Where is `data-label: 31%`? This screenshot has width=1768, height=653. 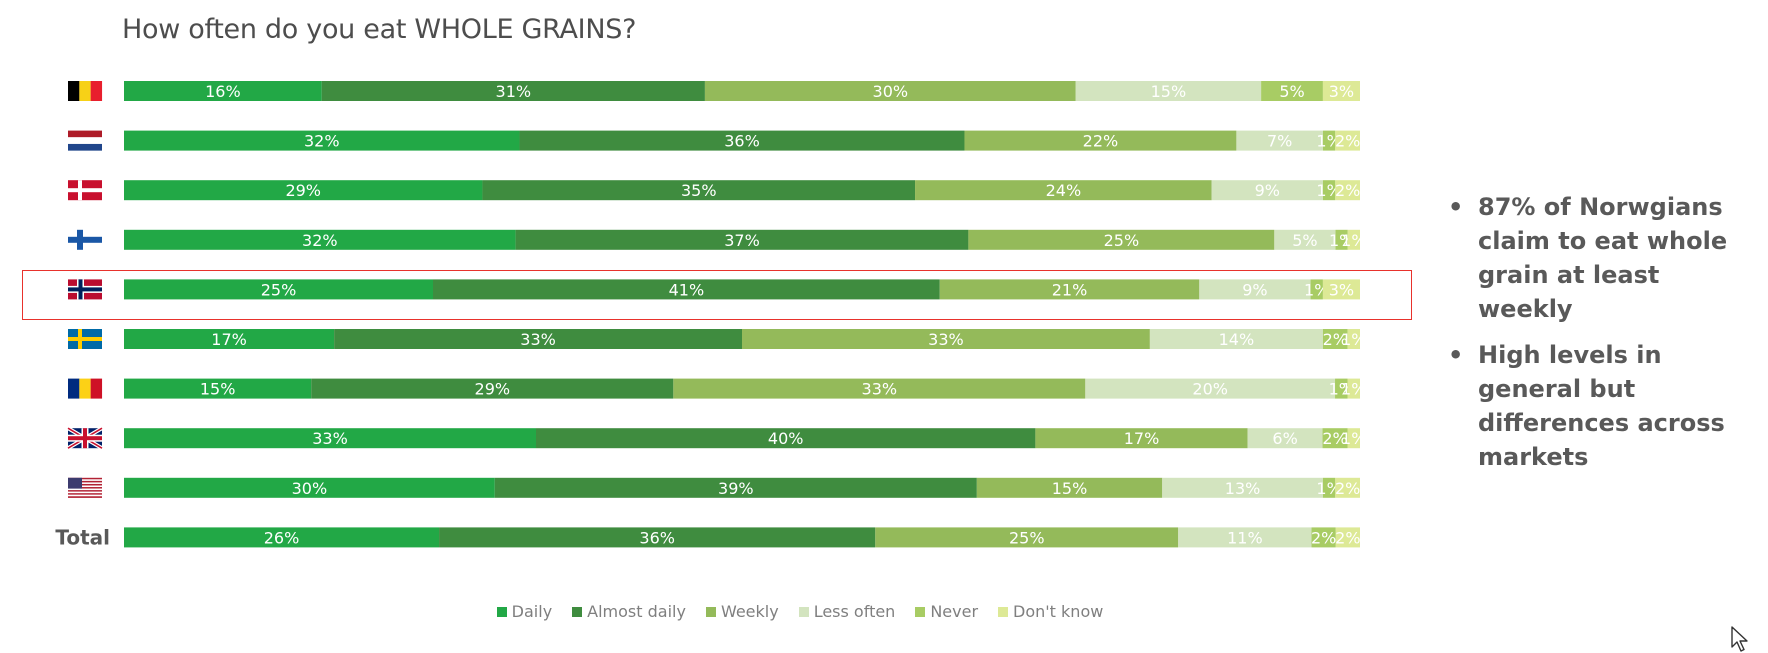
data-label: 31% is located at coordinates (514, 91).